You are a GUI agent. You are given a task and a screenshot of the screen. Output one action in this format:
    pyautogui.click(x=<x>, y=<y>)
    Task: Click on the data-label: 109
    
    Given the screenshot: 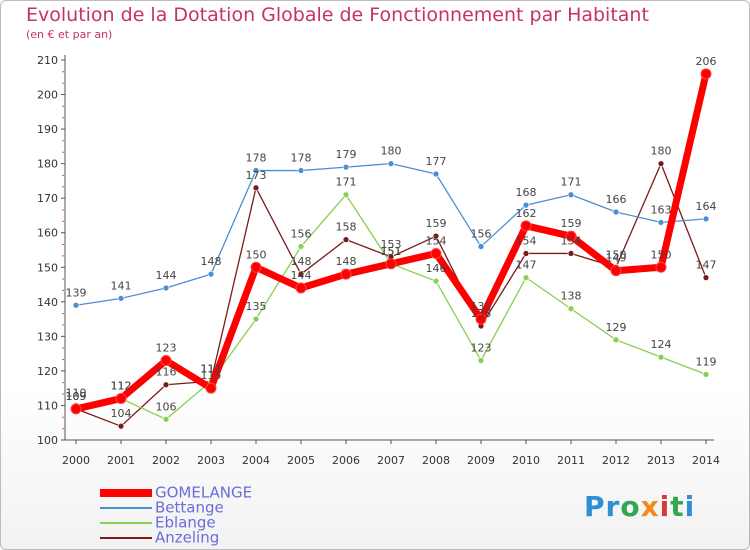 What is the action you would take?
    pyautogui.click(x=76, y=396)
    